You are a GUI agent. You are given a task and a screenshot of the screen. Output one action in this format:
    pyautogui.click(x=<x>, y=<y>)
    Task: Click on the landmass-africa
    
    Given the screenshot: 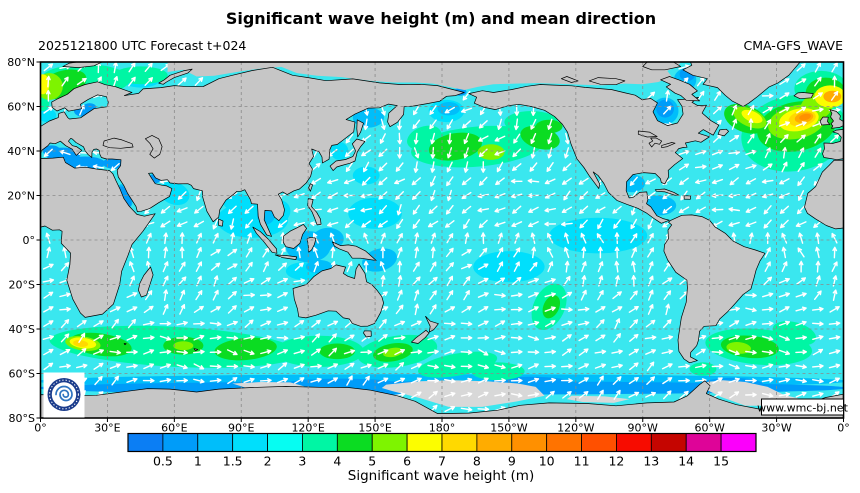 What is the action you would take?
    pyautogui.click(x=98, y=237)
    